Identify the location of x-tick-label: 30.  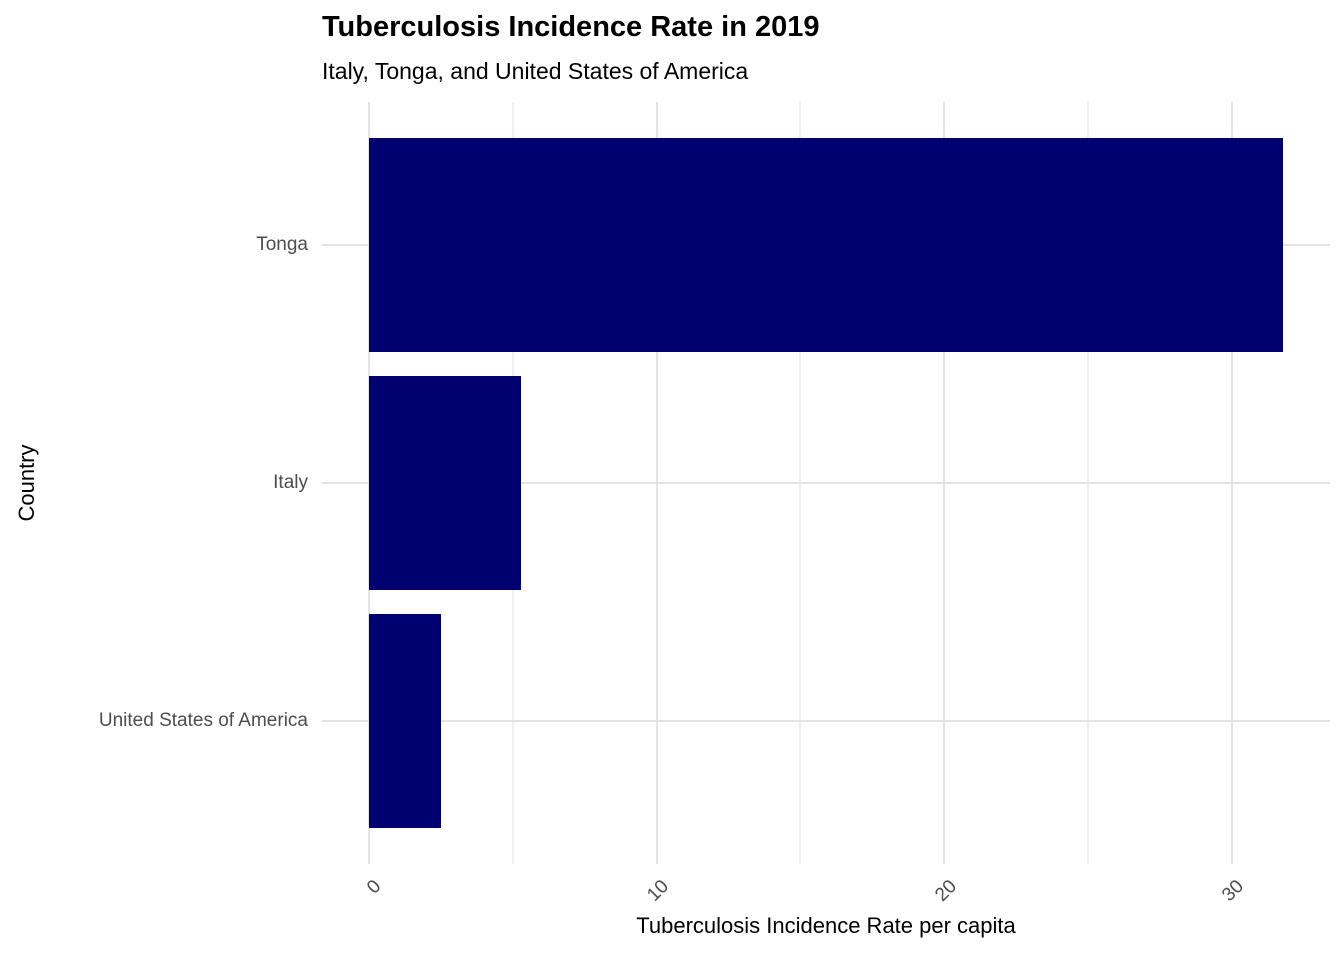
(1233, 891).